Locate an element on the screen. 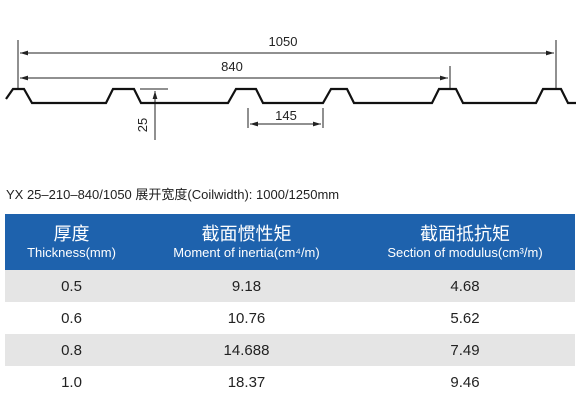 The width and height of the screenshot is (580, 410). table-cell: 14.688 is located at coordinates (246, 350).